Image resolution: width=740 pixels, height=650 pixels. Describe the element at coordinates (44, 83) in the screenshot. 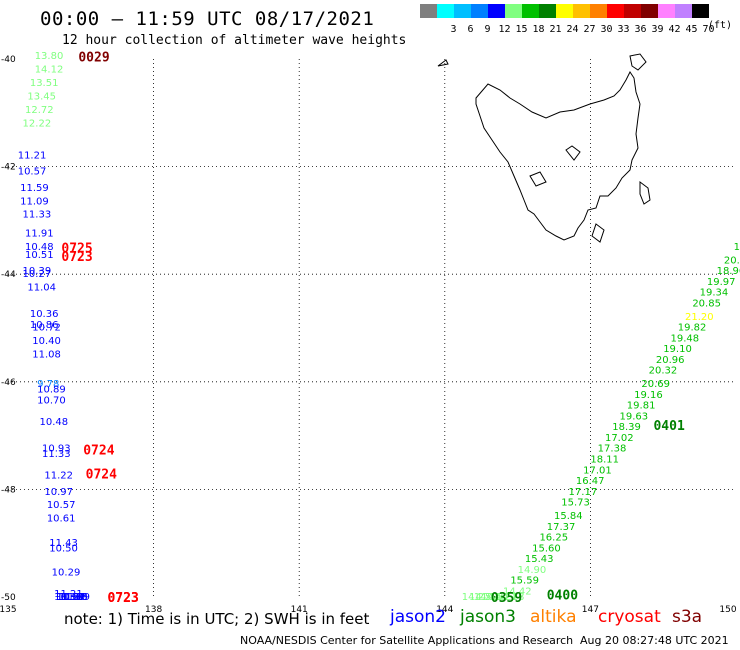

I see `swh-value: 13.51` at that location.